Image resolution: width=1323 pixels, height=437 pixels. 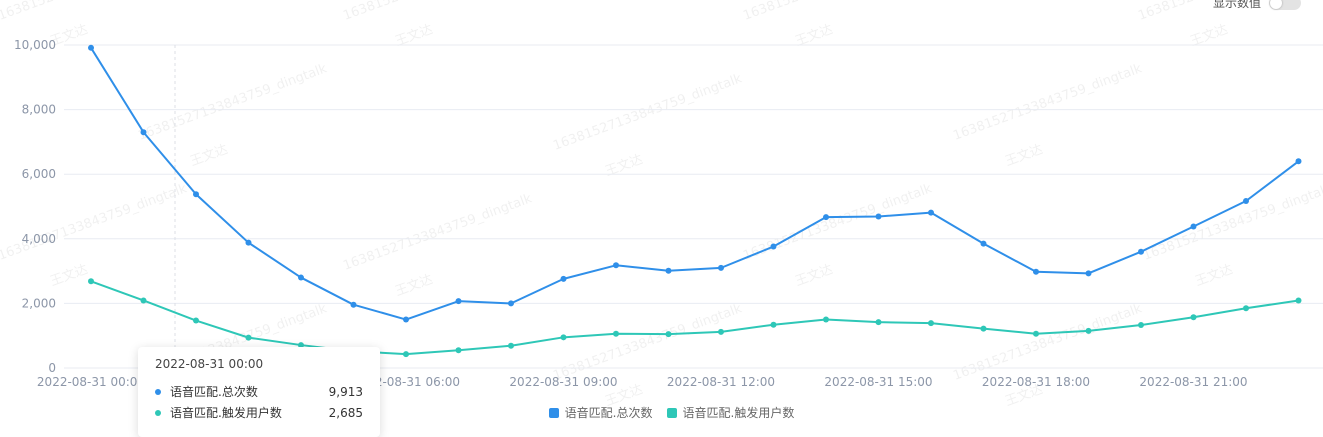 I want to click on x-tick-label: 2022-08-31 12:00, so click(x=721, y=382).